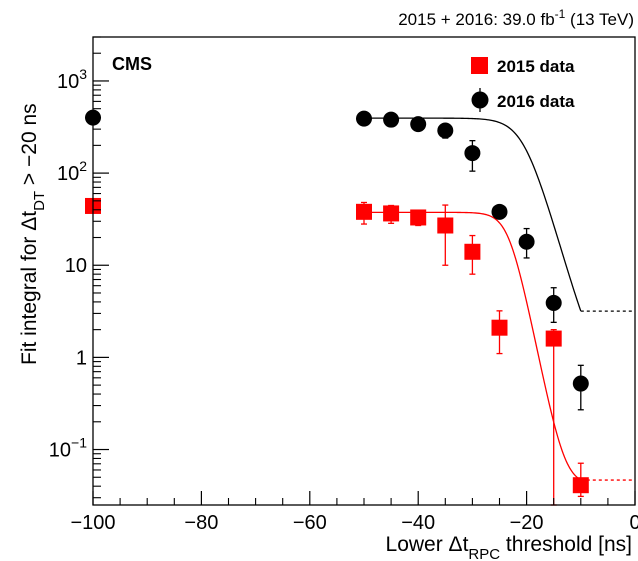 The height and width of the screenshot is (561, 638). Describe the element at coordinates (560, 14) in the screenshot. I see `header-lumi-unit-exponent: -1` at that location.